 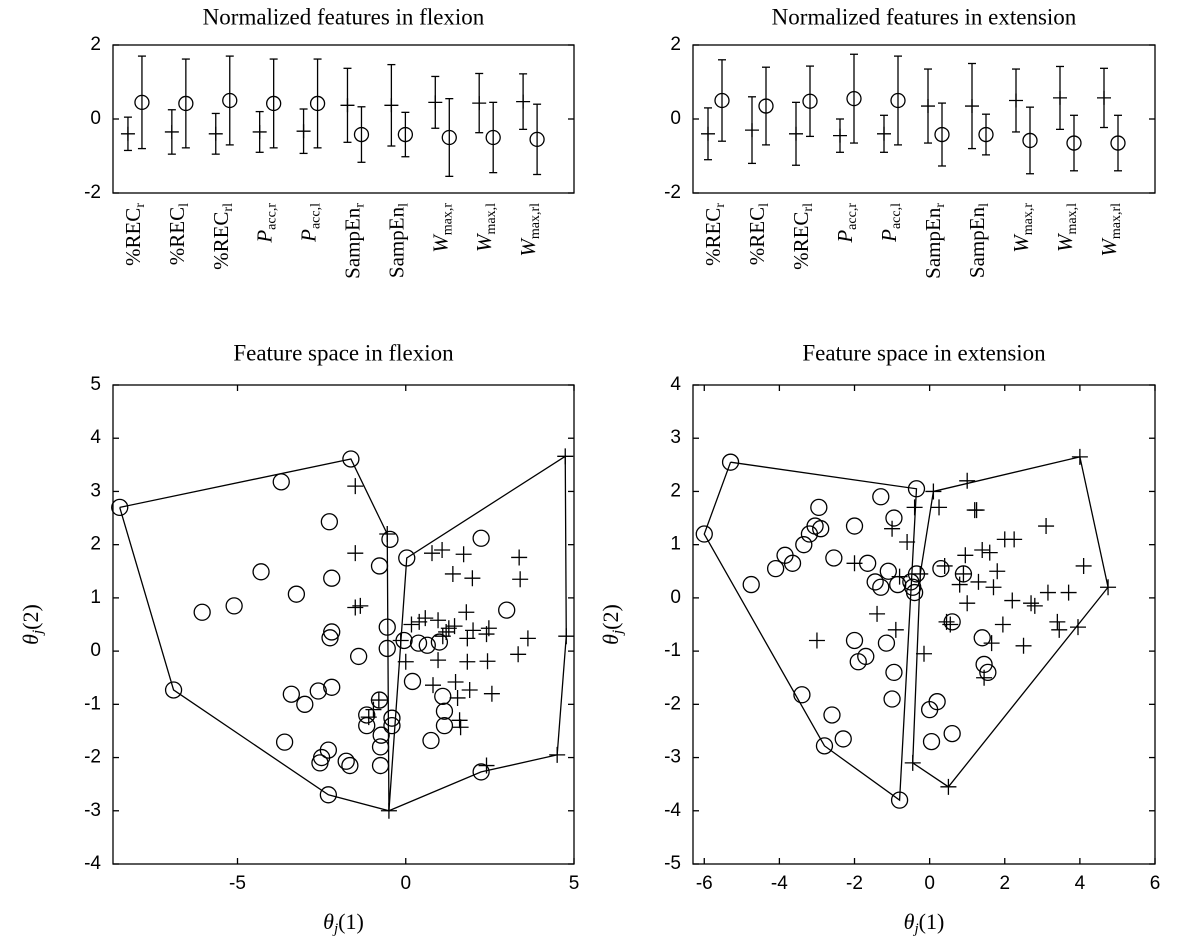 What do you see at coordinates (672, 810) in the screenshot?
I see `y-tick-label: -4` at bounding box center [672, 810].